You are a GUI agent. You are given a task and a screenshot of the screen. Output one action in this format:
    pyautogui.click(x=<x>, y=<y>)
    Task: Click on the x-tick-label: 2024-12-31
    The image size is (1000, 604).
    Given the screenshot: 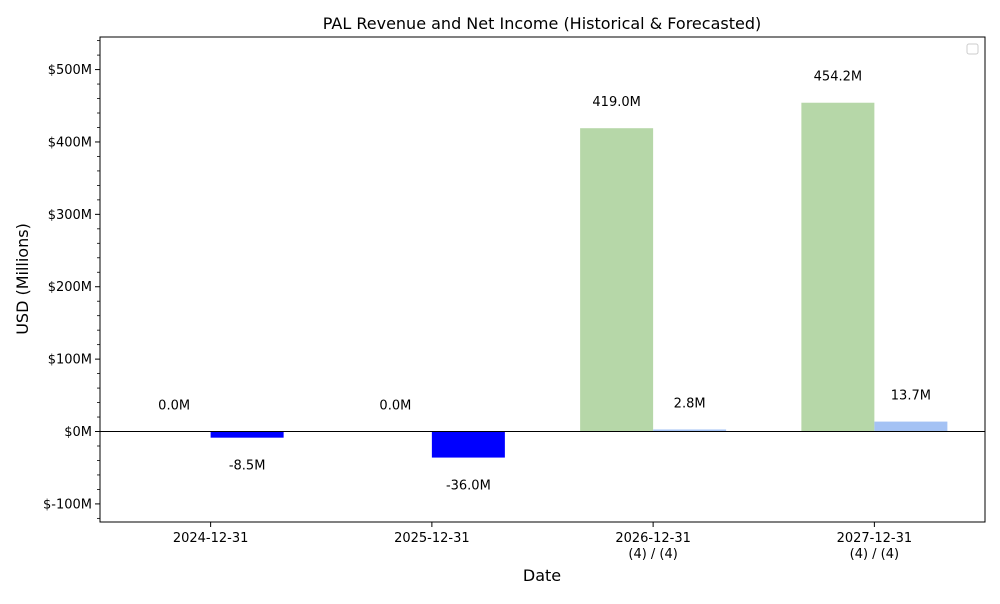 What is the action you would take?
    pyautogui.click(x=211, y=538)
    